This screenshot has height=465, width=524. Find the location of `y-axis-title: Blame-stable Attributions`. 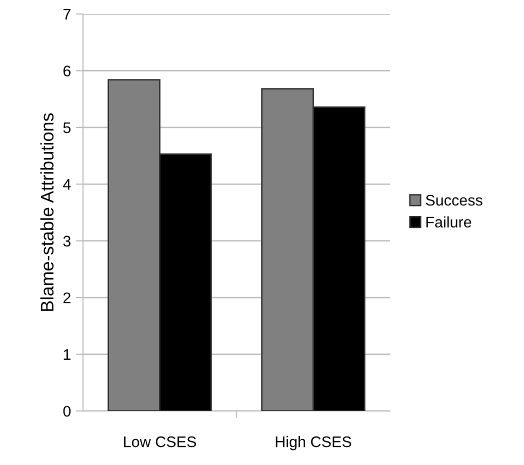

y-axis-title: Blame-stable Attributions is located at coordinates (47, 212).